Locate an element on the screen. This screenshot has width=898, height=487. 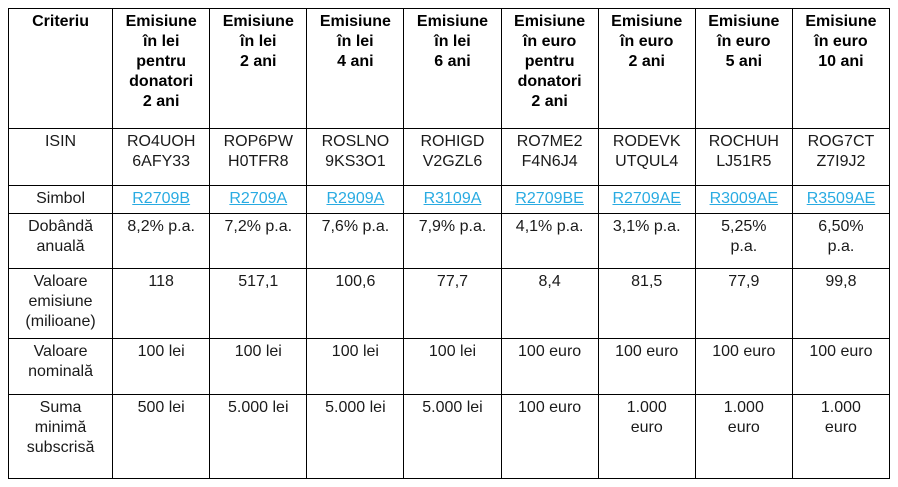
cell-suma-2: 5.000 lei is located at coordinates (355, 436).